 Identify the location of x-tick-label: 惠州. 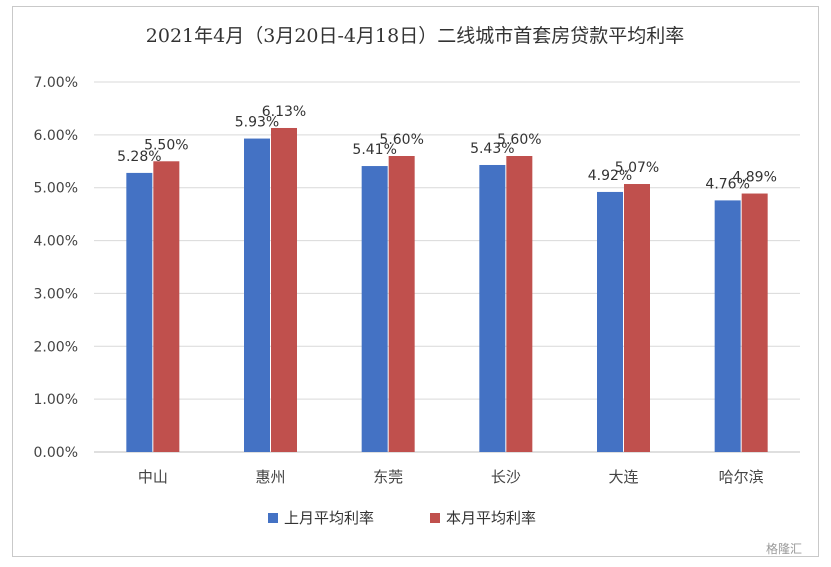
(270, 477).